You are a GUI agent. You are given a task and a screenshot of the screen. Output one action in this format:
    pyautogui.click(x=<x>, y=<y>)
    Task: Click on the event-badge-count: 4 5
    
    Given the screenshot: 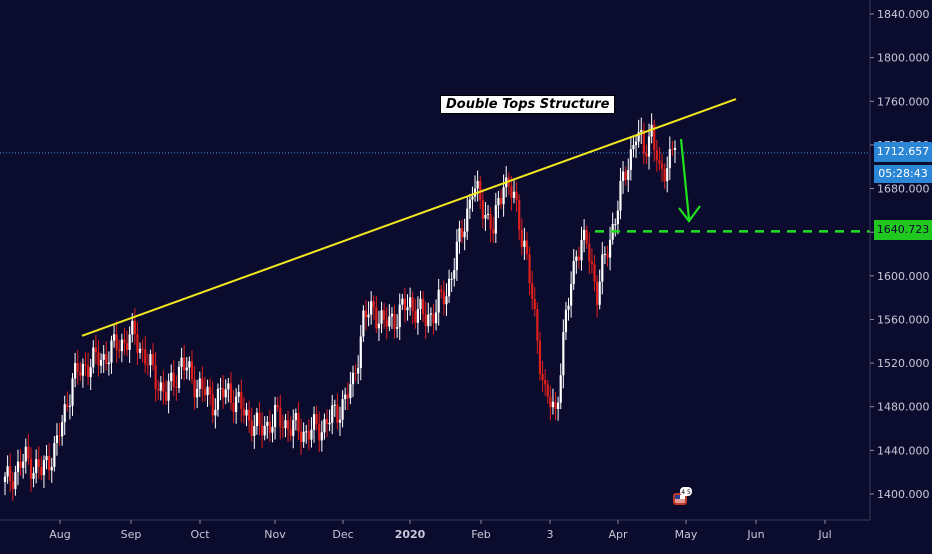 What is the action you would take?
    pyautogui.click(x=686, y=492)
    